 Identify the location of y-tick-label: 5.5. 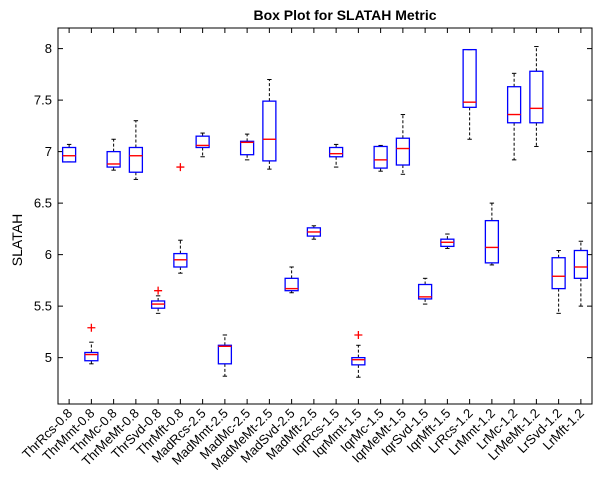
(43, 306).